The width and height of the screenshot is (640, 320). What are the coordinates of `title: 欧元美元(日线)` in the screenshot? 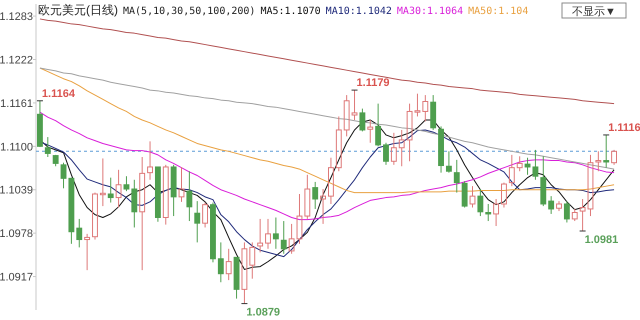 It's located at (78, 10).